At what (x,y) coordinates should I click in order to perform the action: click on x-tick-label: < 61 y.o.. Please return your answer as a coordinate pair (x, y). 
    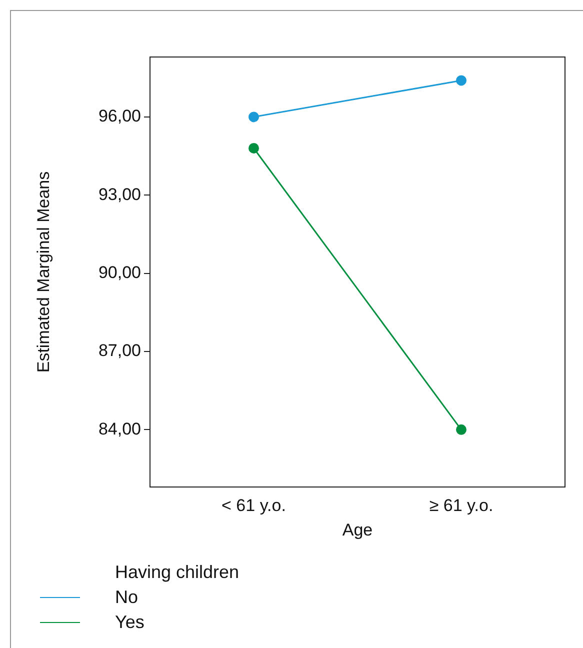
    Looking at the image, I should click on (254, 505).